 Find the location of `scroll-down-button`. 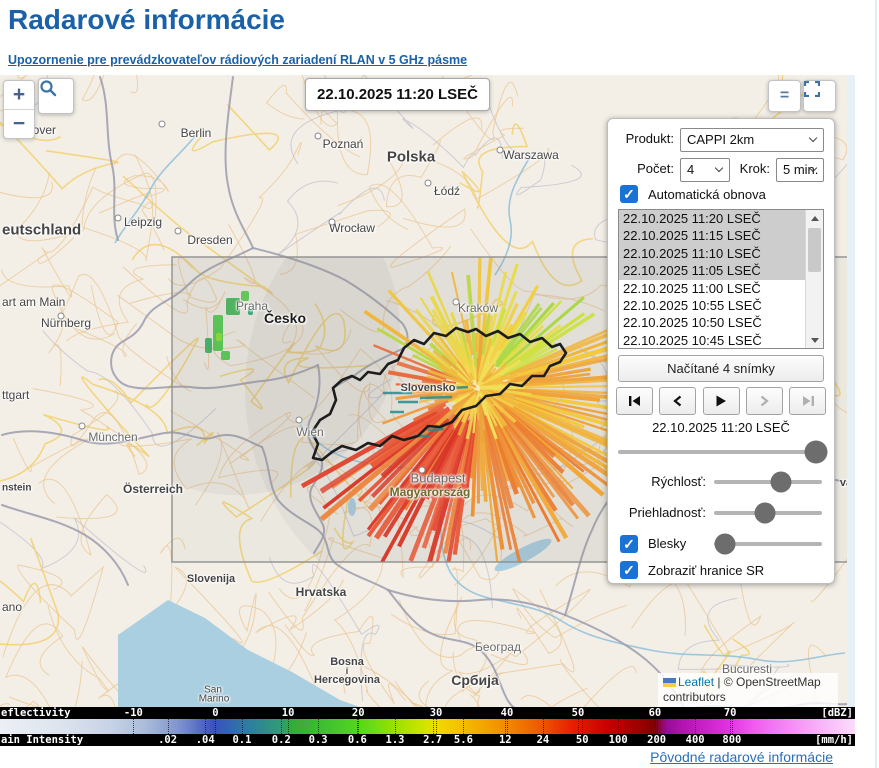

scroll-down-button is located at coordinates (814, 340).